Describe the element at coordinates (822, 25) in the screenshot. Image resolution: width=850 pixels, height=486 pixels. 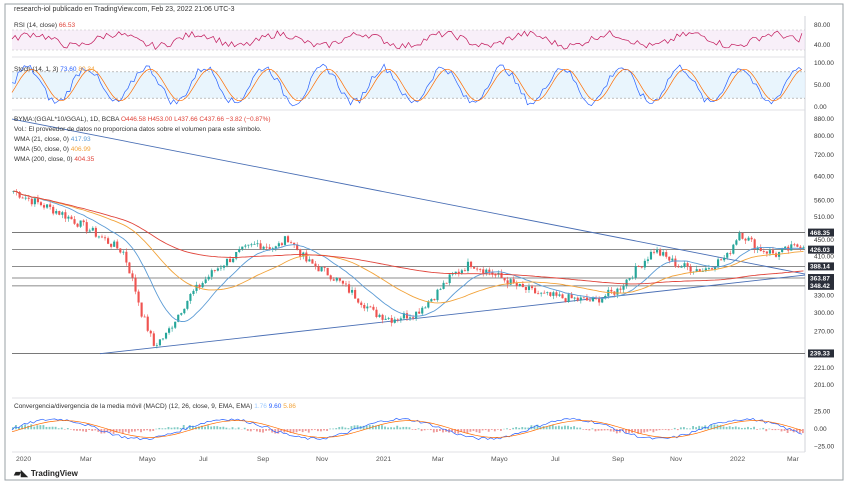
I see `rsi-tick-label: 80.00` at that location.